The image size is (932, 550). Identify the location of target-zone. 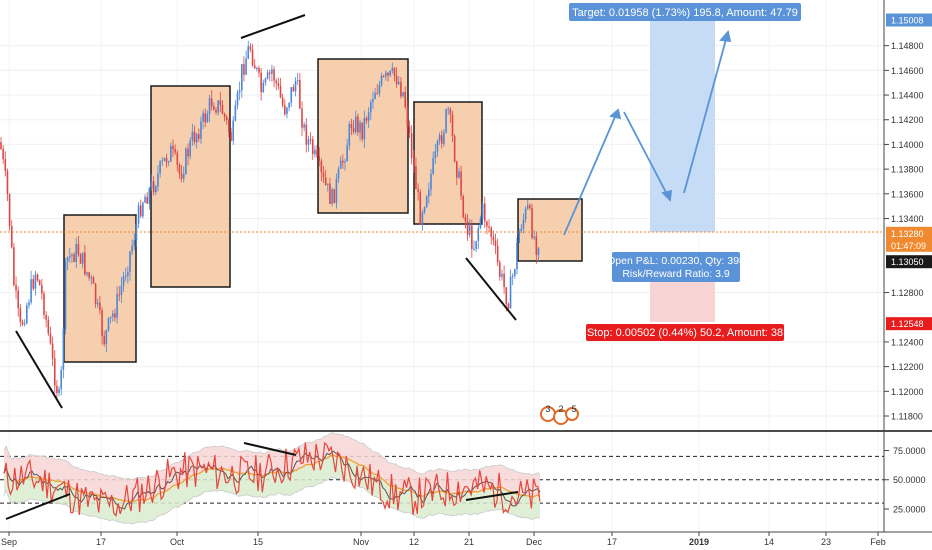
(682, 124).